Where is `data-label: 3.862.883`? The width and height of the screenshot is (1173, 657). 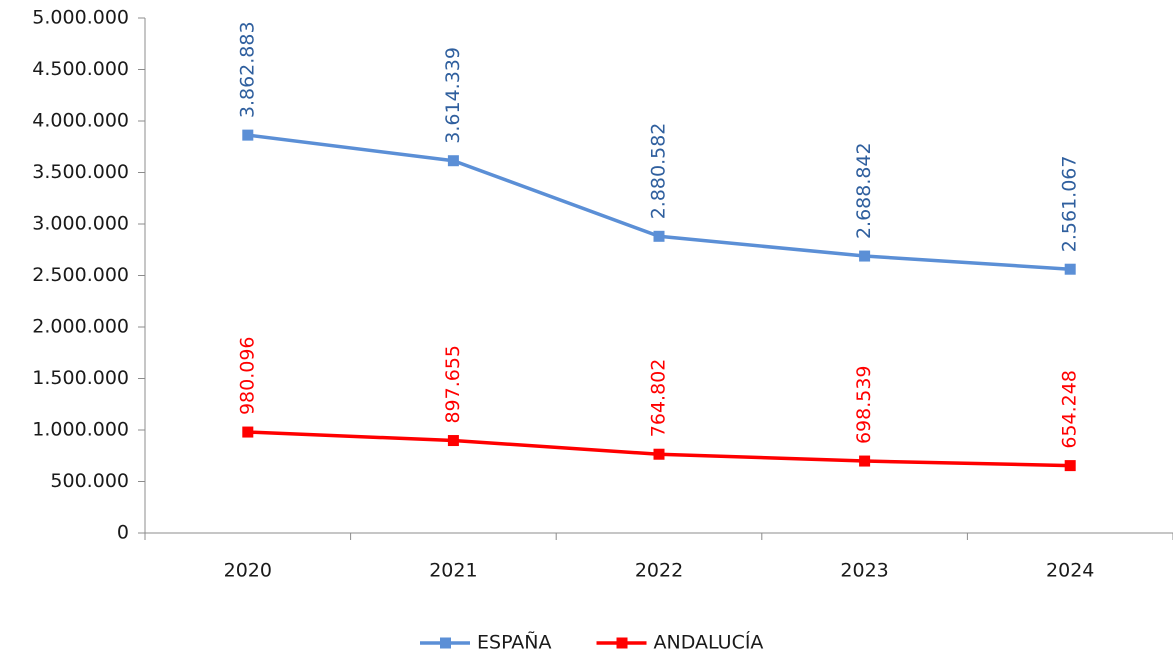 data-label: 3.862.883 is located at coordinates (247, 69).